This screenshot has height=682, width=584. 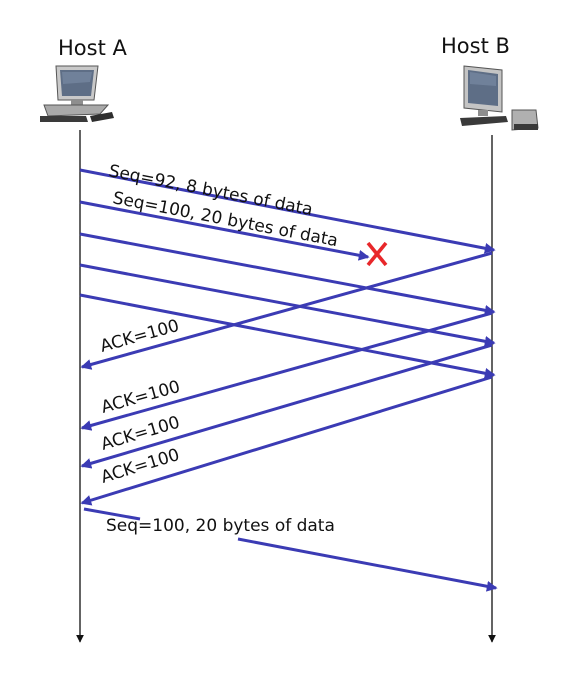 I want to click on segment-arrow-seq92, so click(x=287, y=211).